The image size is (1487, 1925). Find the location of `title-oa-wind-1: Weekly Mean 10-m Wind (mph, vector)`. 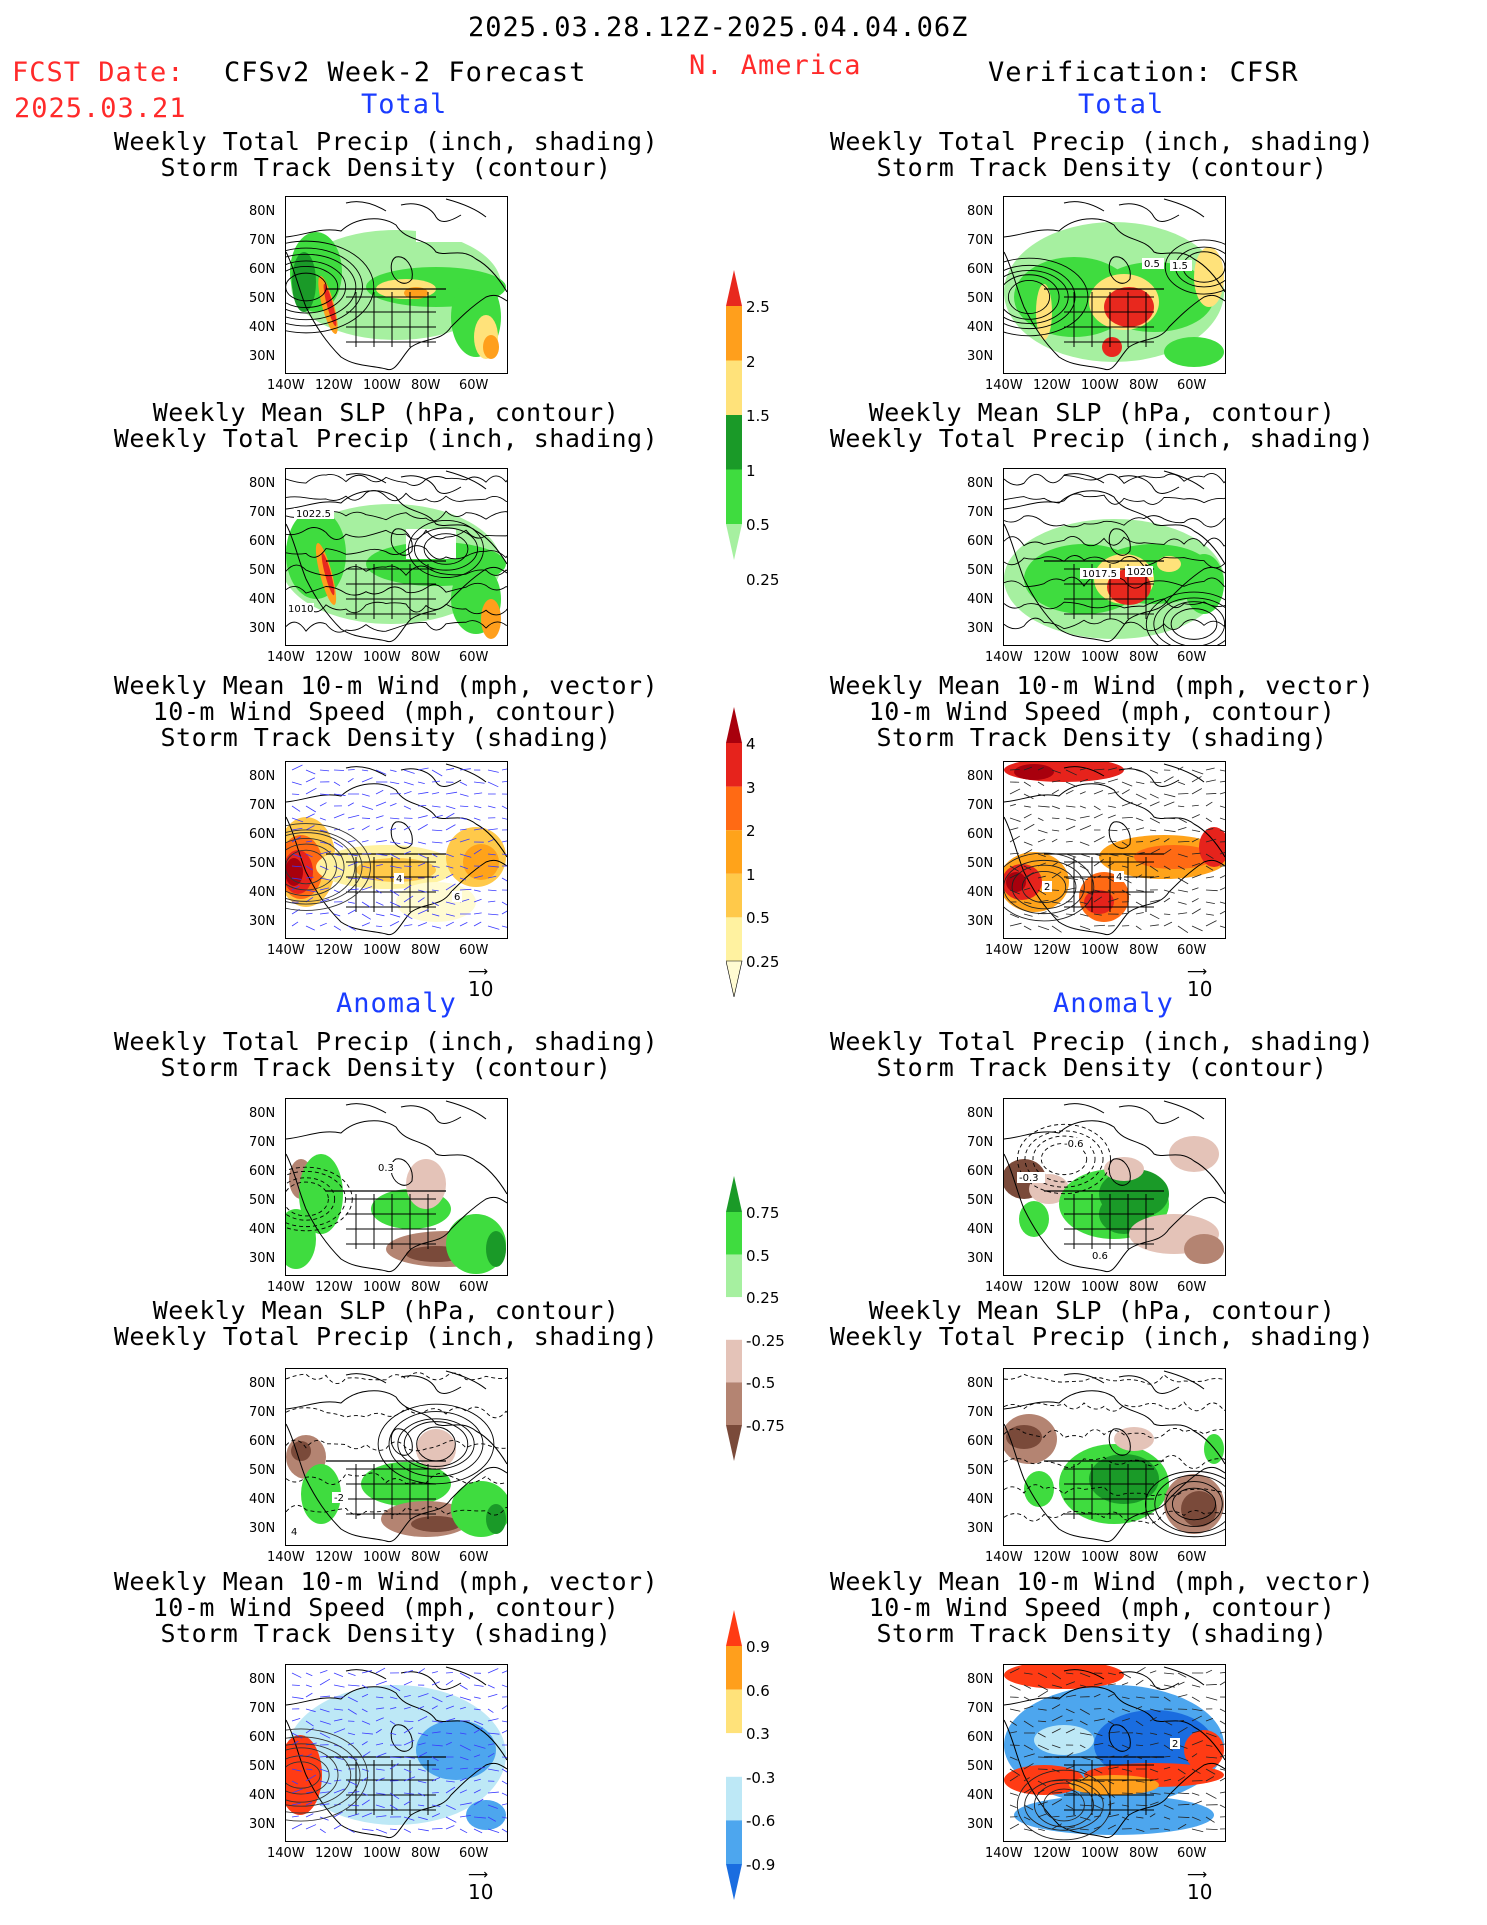

title-oa-wind-1: Weekly Mean 10-m Wind (mph, vector) is located at coordinates (1102, 1581).